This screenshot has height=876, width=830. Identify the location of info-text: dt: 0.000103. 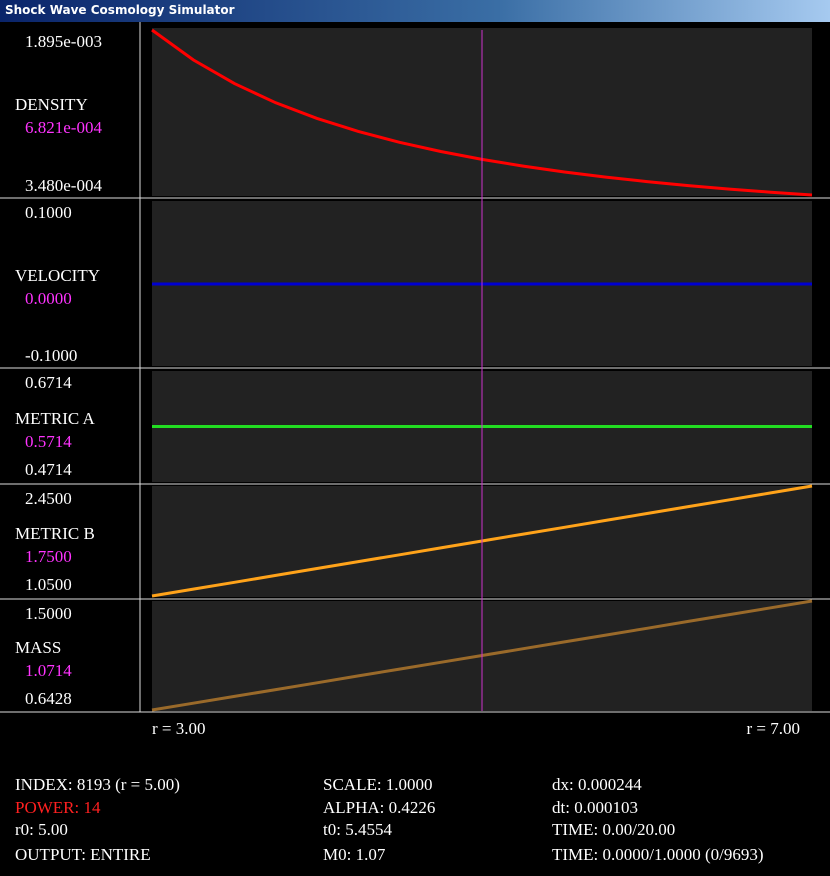
(595, 807).